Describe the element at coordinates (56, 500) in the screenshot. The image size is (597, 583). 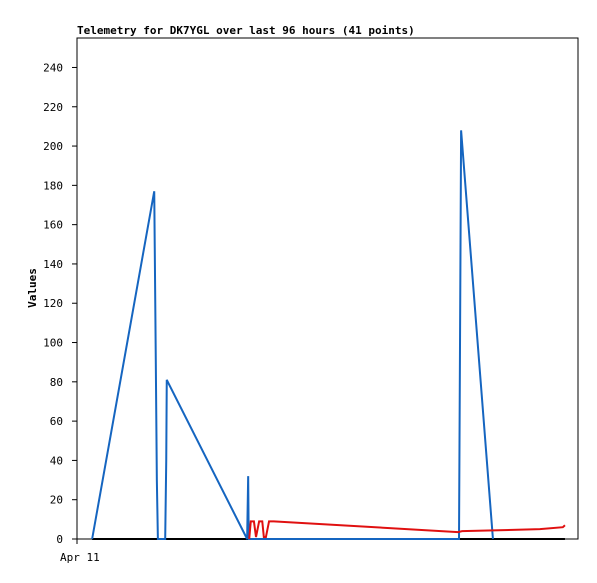
I see `y-tick-label: 20` at that location.